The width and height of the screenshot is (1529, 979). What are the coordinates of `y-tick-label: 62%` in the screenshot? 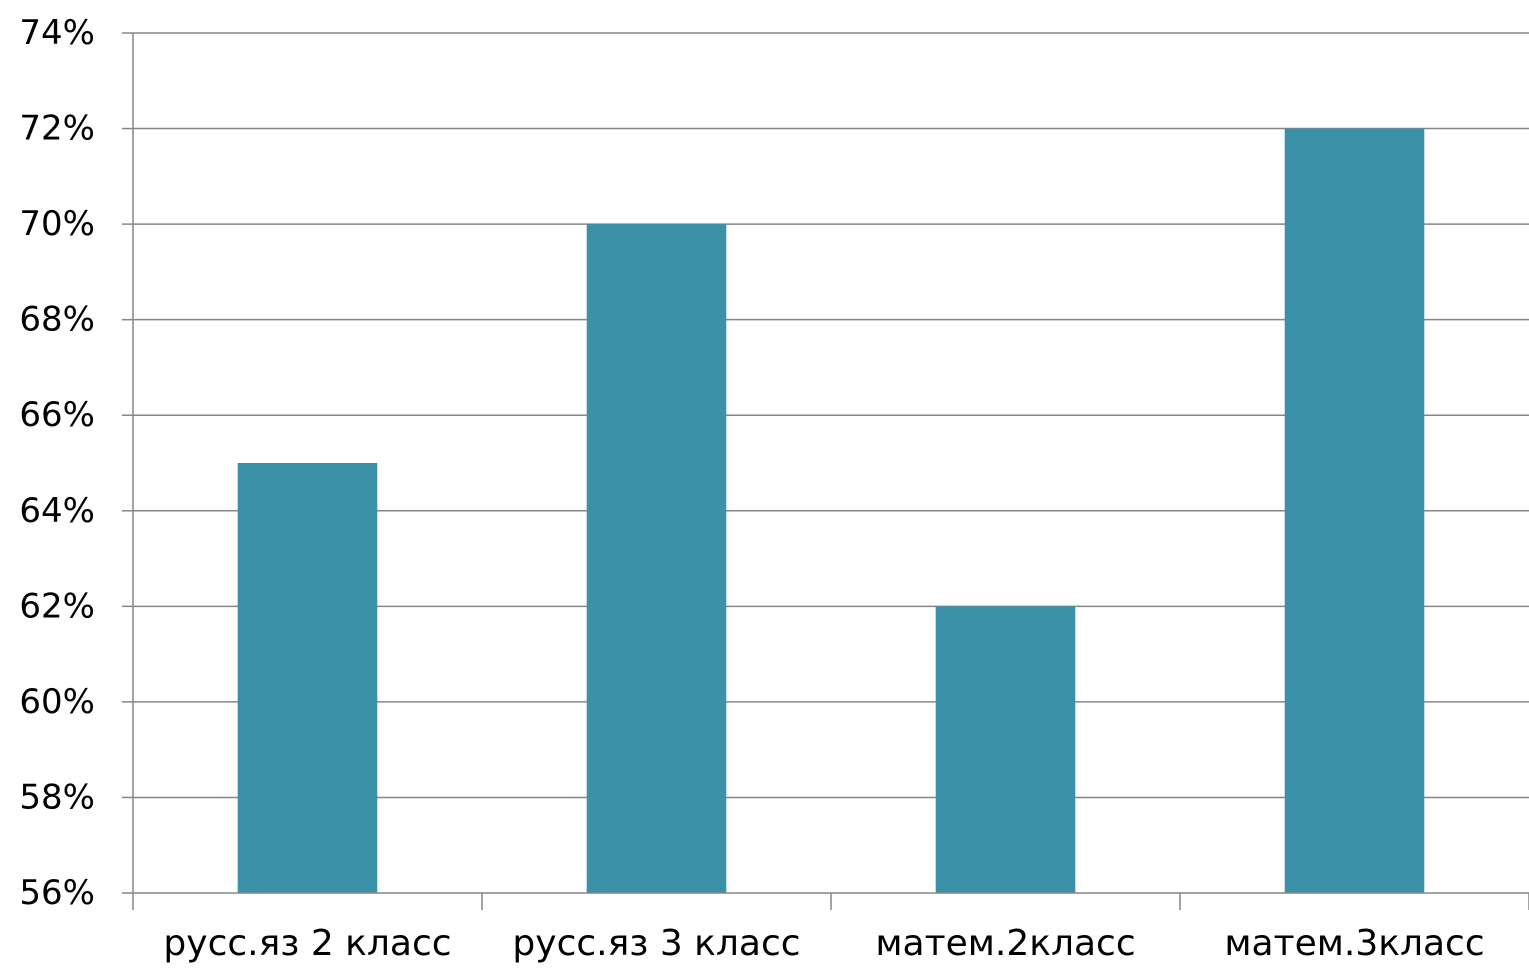 It's located at (57, 606).